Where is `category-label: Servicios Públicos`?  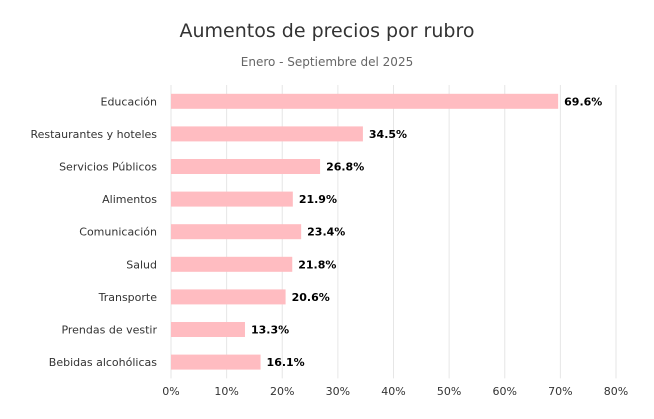 category-label: Servicios Públicos is located at coordinates (108, 167).